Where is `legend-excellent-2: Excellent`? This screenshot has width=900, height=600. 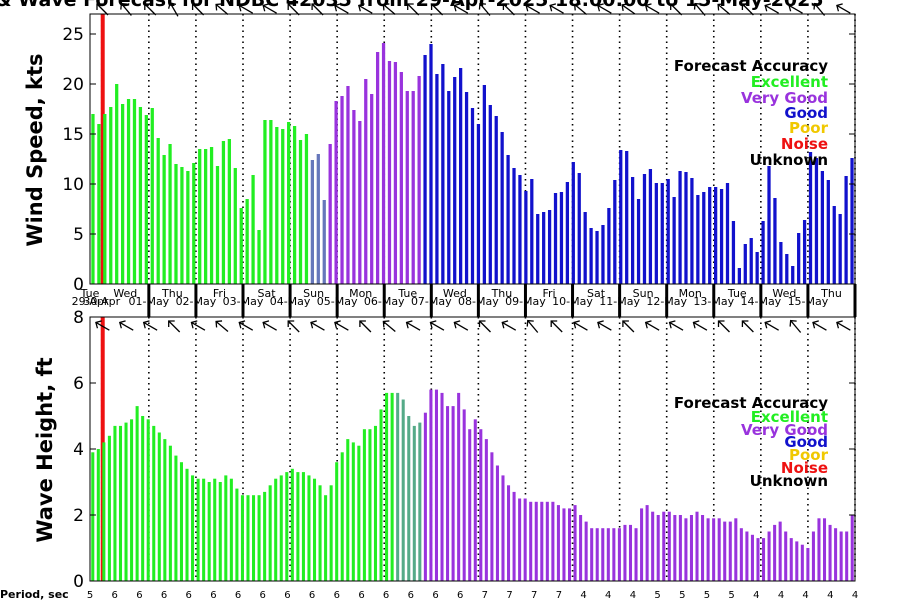
legend-excellent-2: Excellent is located at coordinates (789, 417).